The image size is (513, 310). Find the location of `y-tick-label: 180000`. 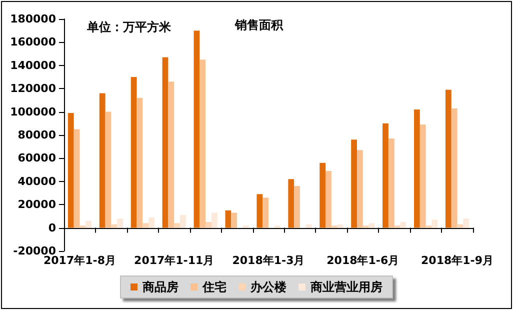

y-tick-label: 180000 is located at coordinates (33, 19).